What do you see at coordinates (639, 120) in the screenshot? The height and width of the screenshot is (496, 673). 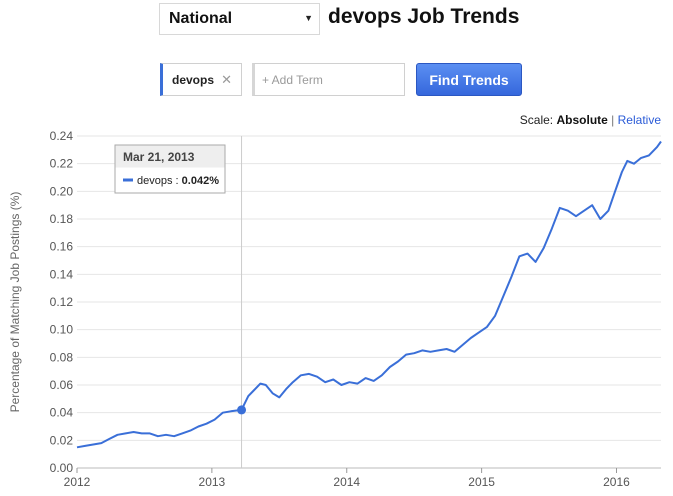 I see `scale-relative-option: Relative` at bounding box center [639, 120].